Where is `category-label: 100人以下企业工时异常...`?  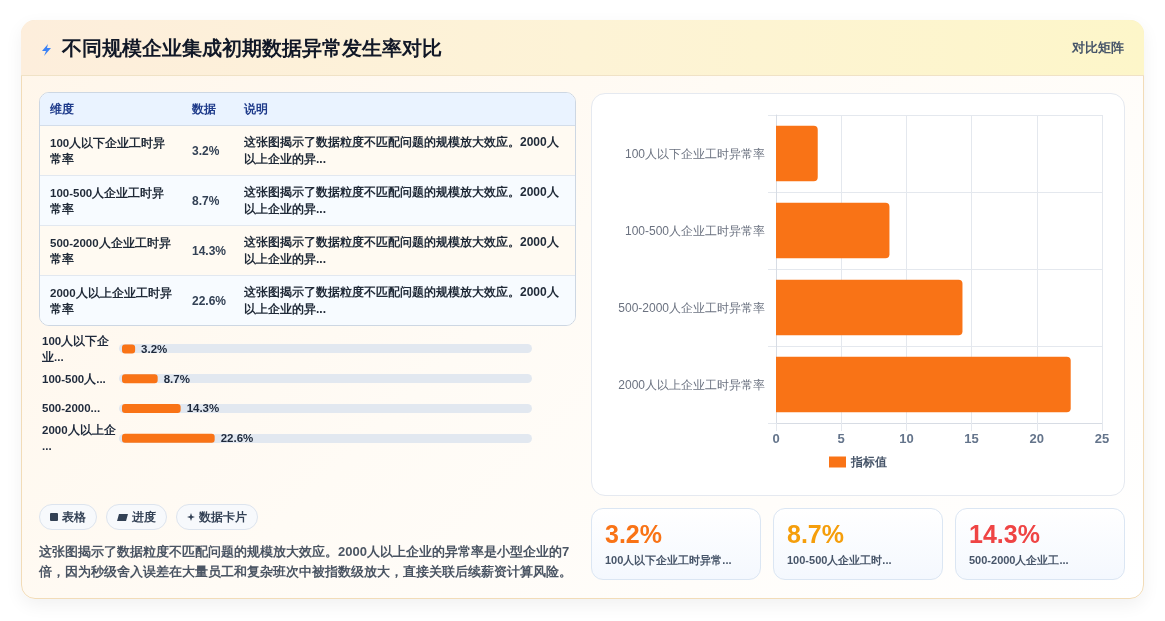
category-label: 100人以下企业工时异常... is located at coordinates (668, 560).